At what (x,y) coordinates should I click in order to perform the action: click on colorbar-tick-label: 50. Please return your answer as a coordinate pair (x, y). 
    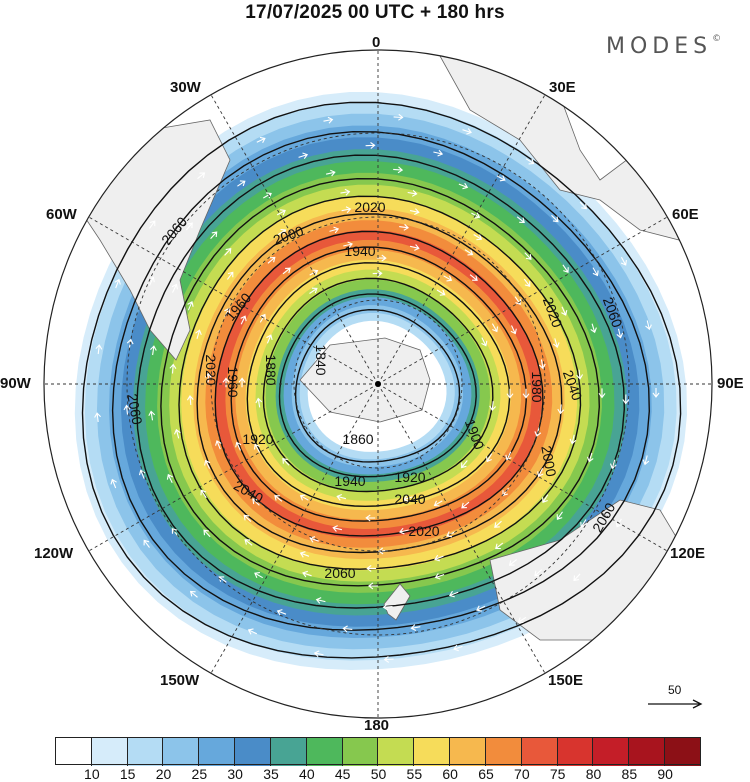
    Looking at the image, I should click on (378, 774).